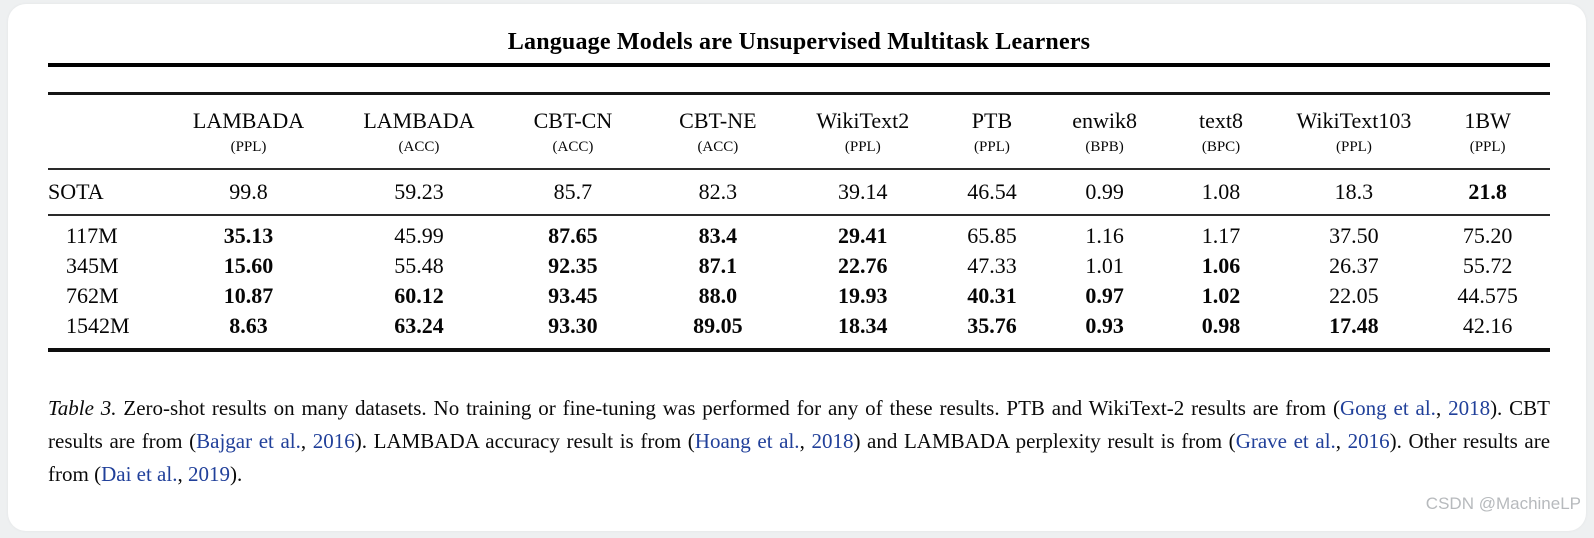  What do you see at coordinates (419, 265) in the screenshot?
I see `table-cell: 55.48` at bounding box center [419, 265].